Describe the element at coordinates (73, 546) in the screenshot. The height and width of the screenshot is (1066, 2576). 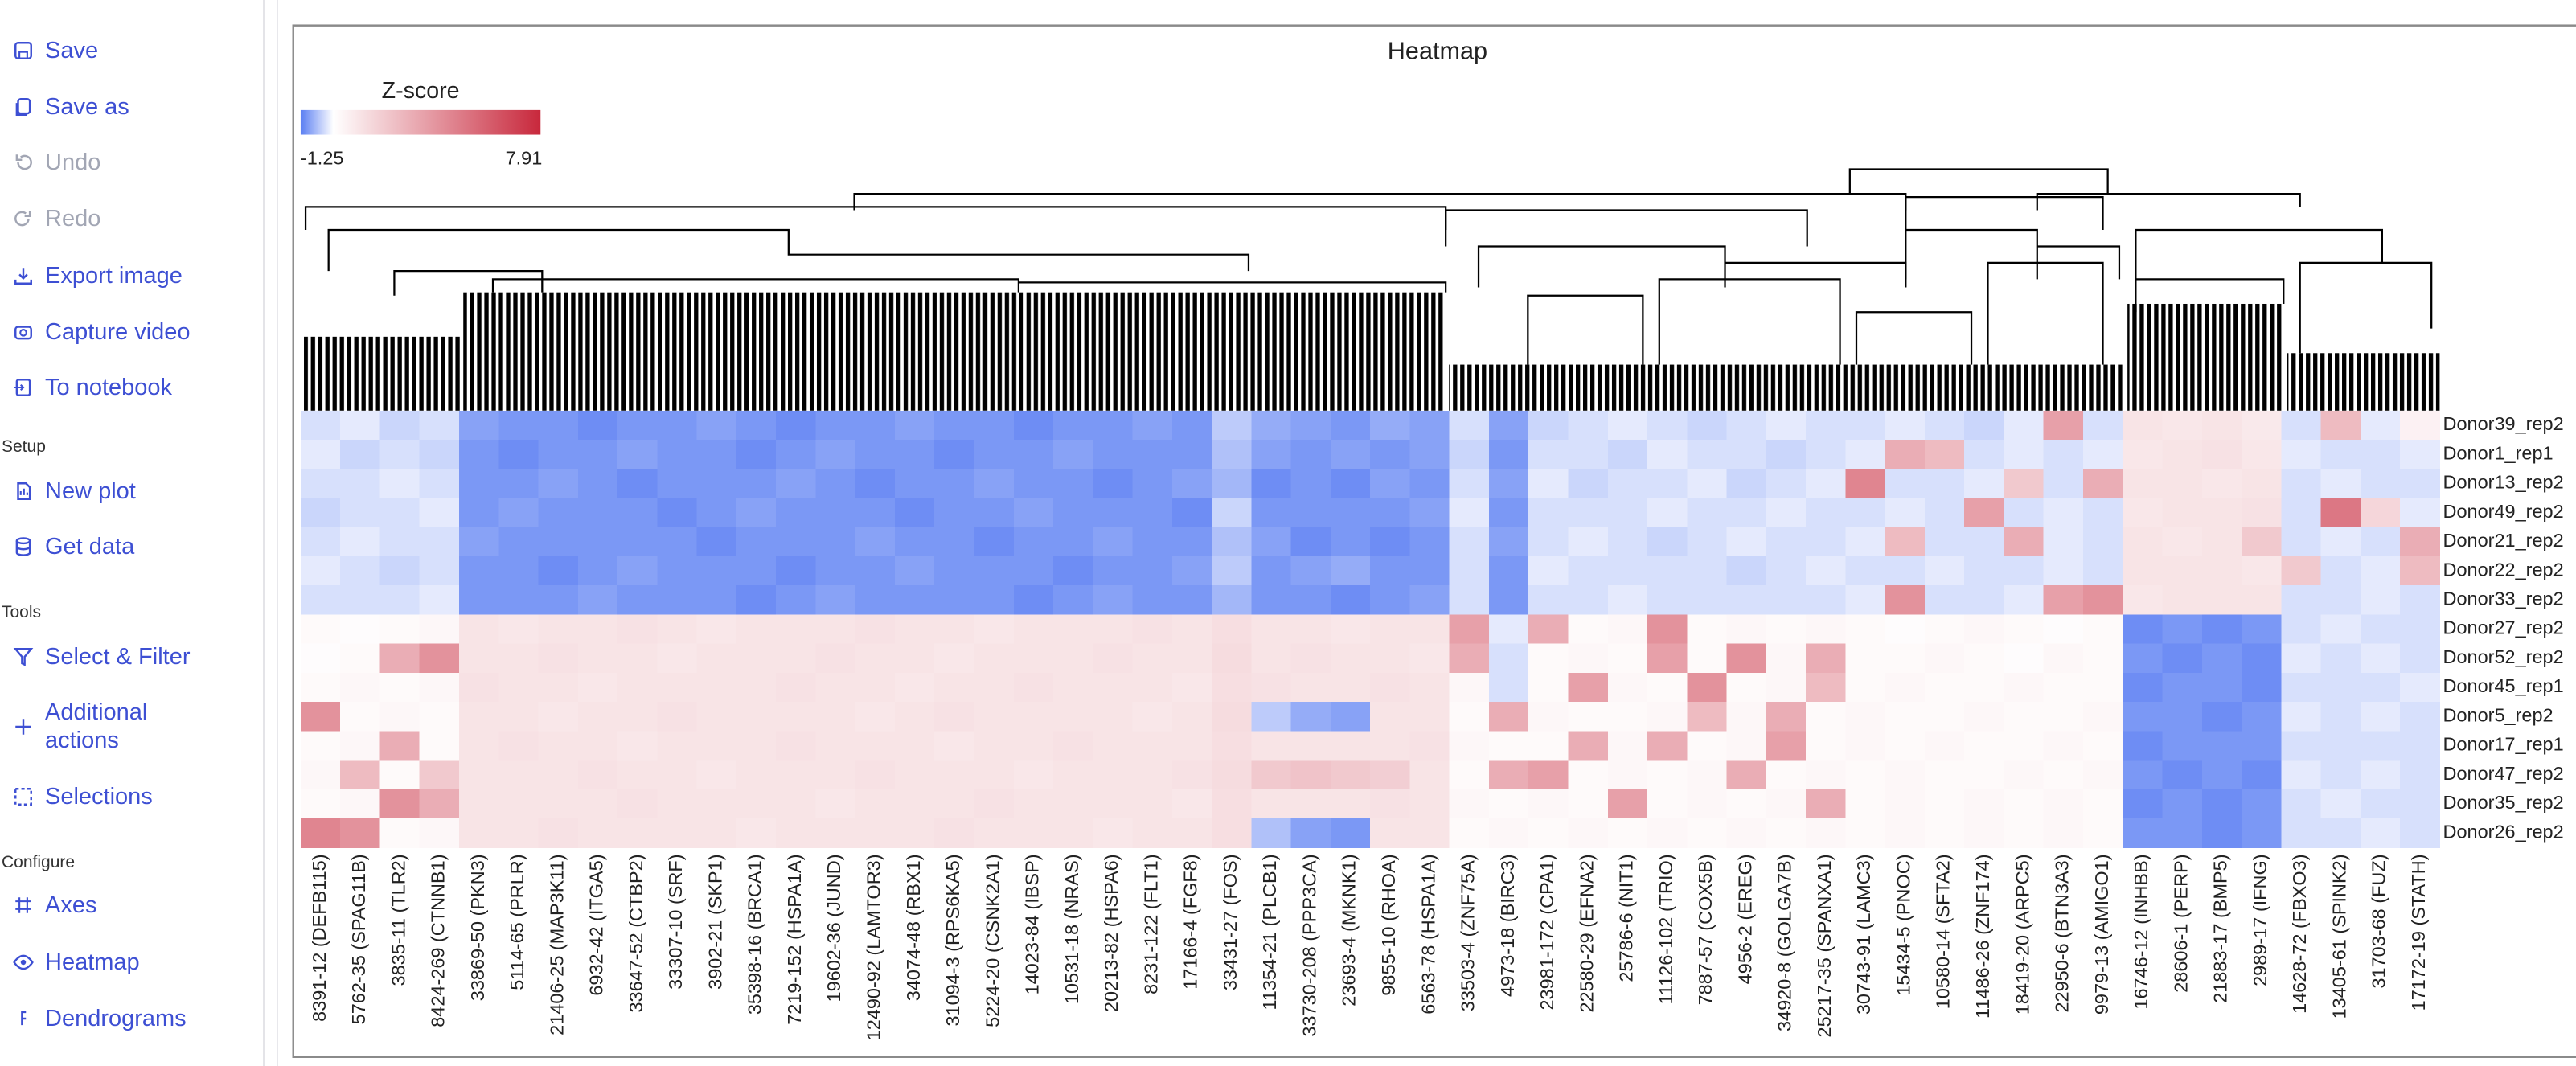
I see `menu-item: Get data` at that location.